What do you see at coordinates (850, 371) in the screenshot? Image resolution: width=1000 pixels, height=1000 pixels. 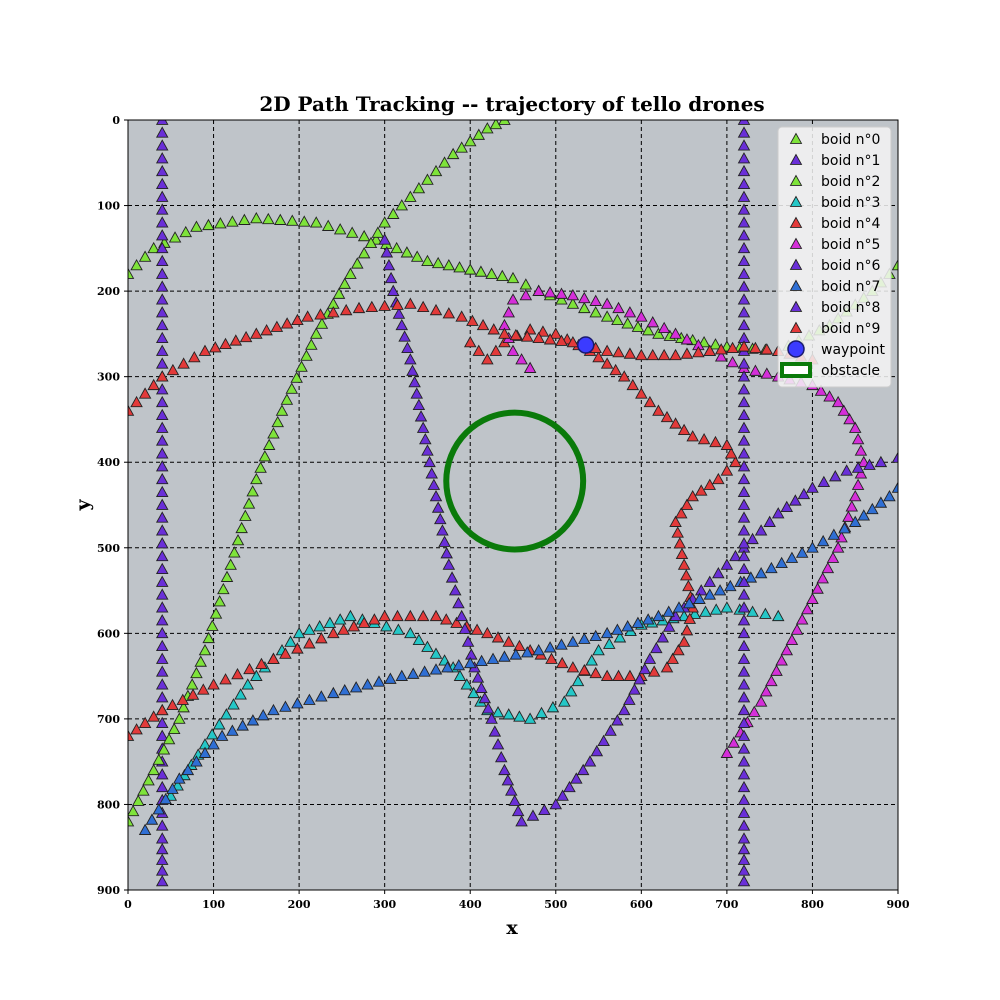 I see `legend-label: obstacle` at bounding box center [850, 371].